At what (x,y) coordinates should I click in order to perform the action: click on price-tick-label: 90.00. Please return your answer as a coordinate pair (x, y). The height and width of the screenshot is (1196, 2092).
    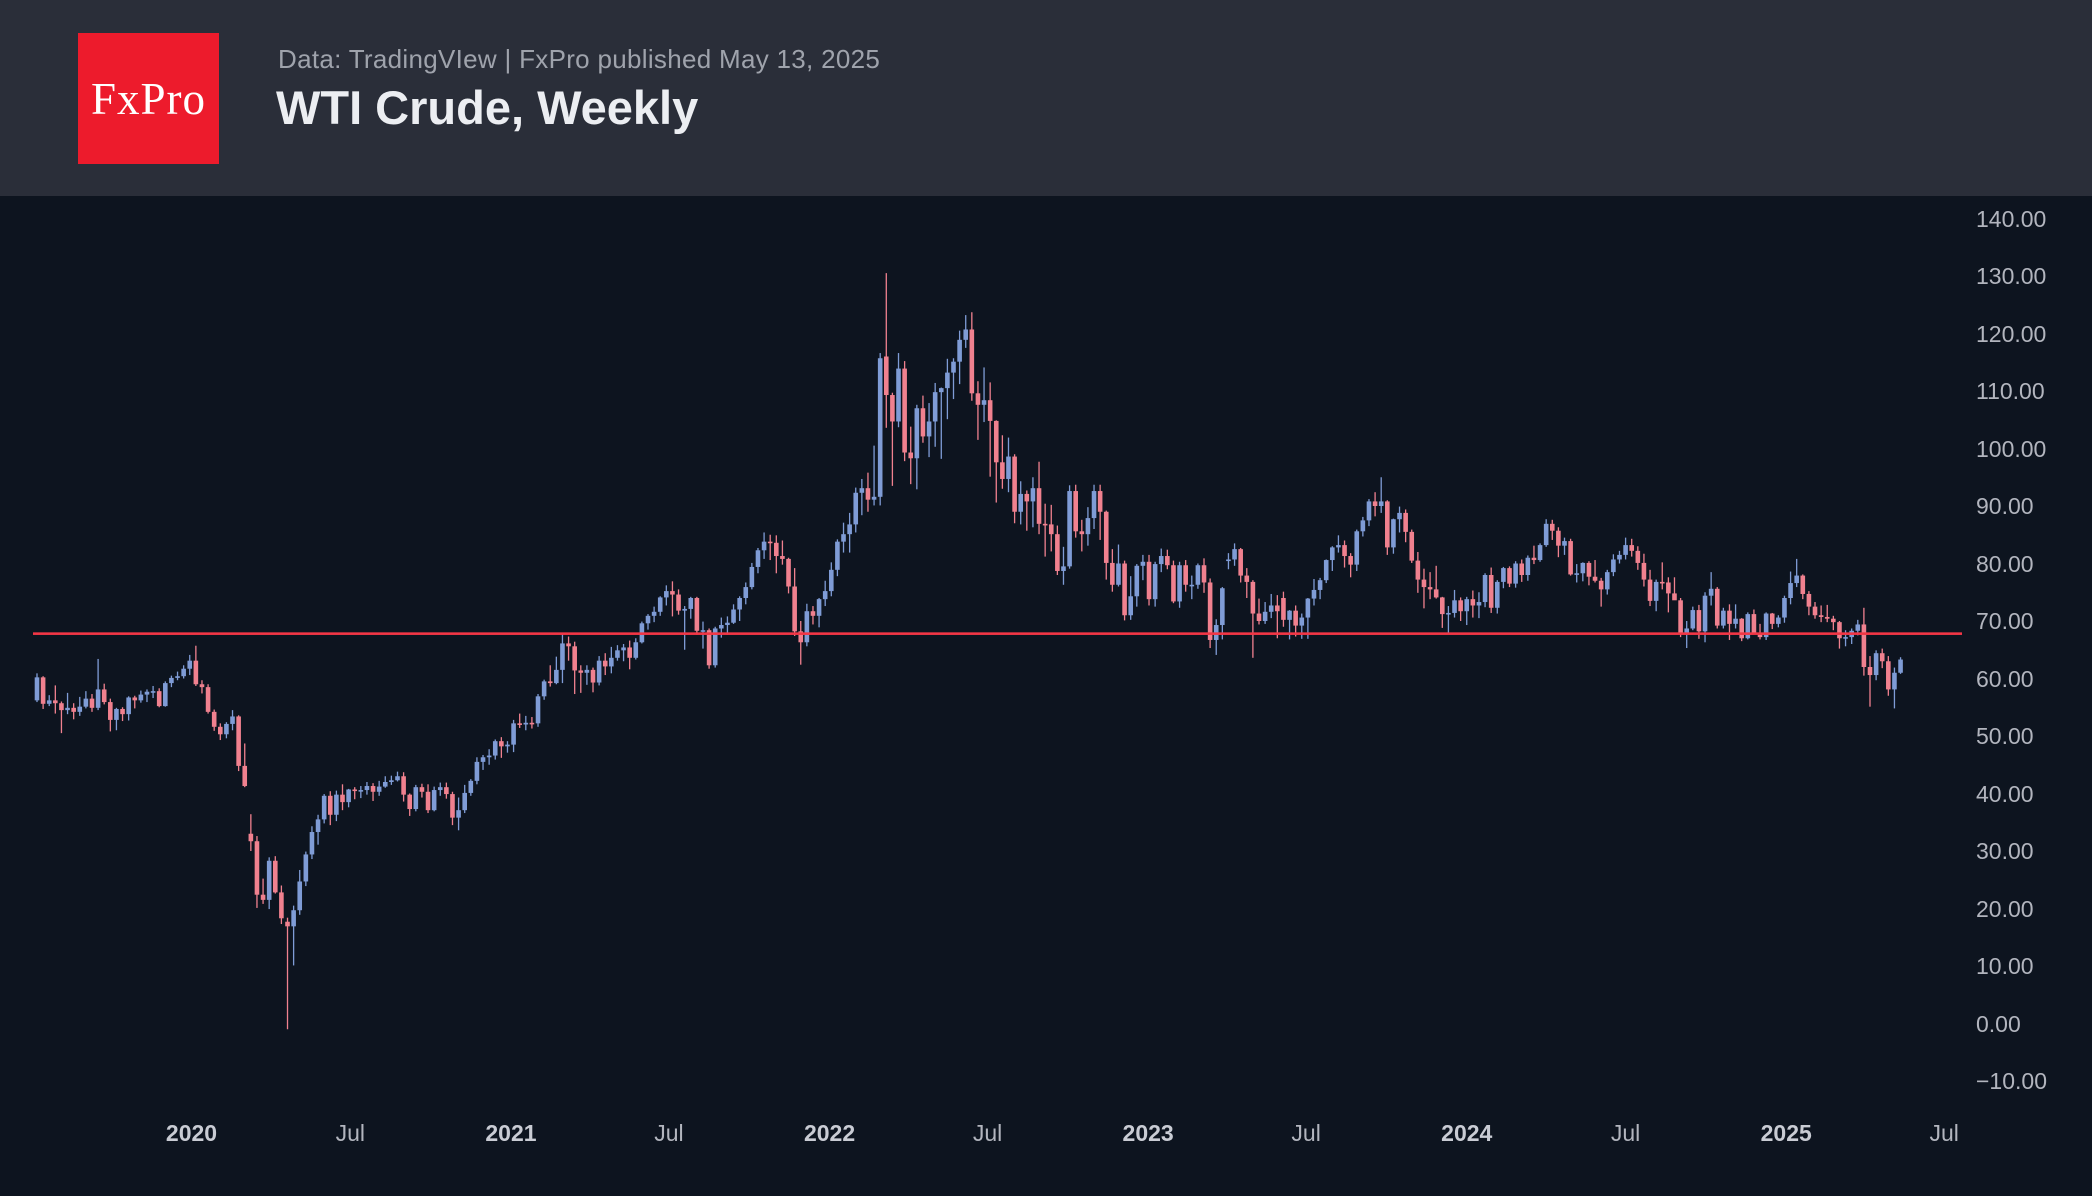
    Looking at the image, I should click on (2005, 506).